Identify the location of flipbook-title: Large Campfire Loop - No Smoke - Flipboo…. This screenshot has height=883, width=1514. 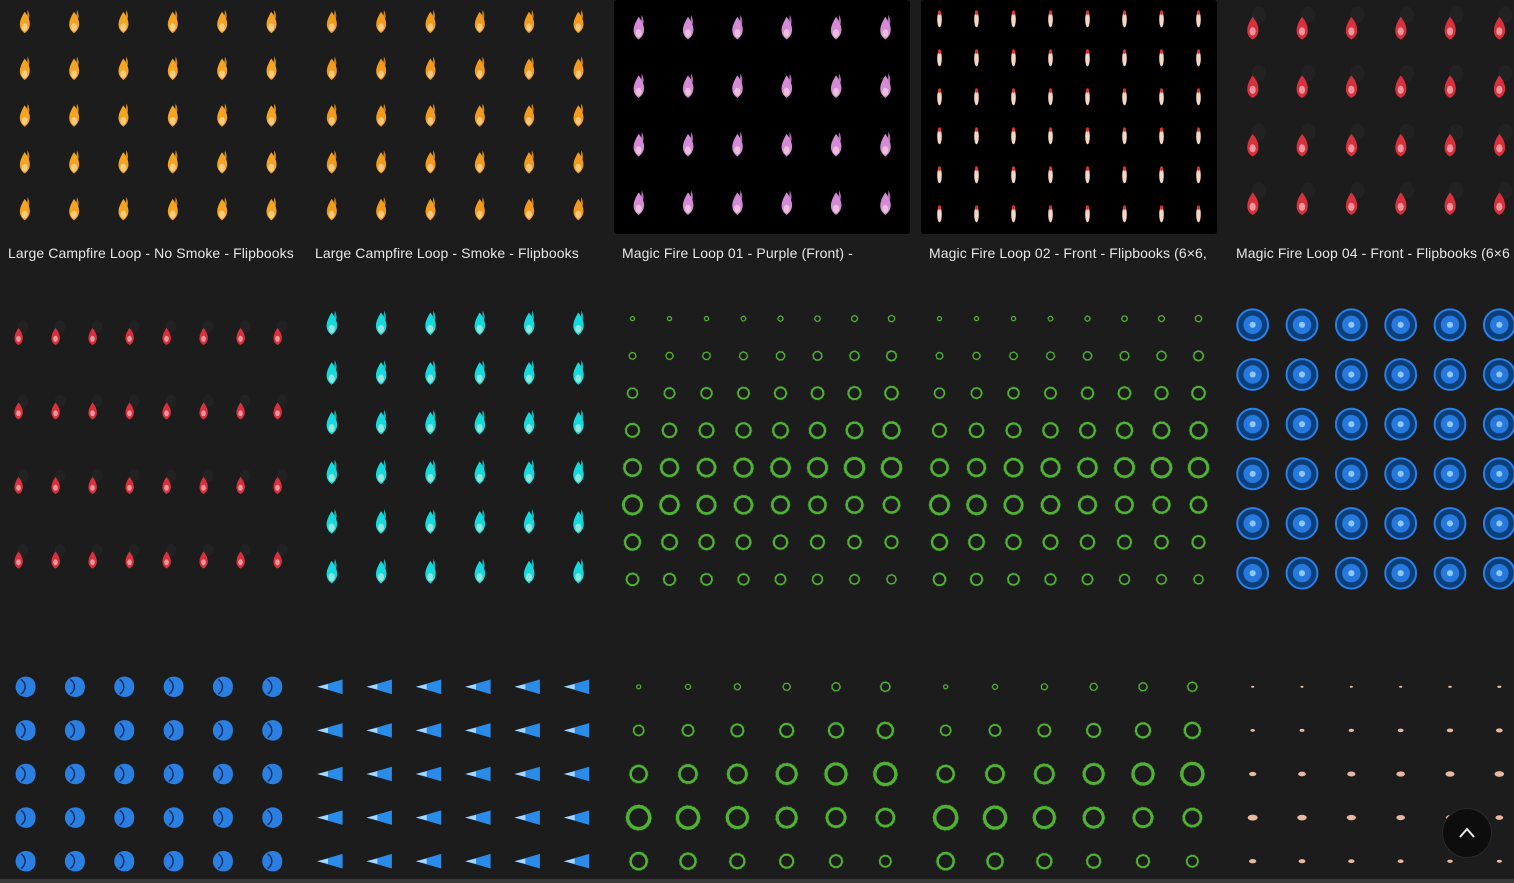
(163, 253).